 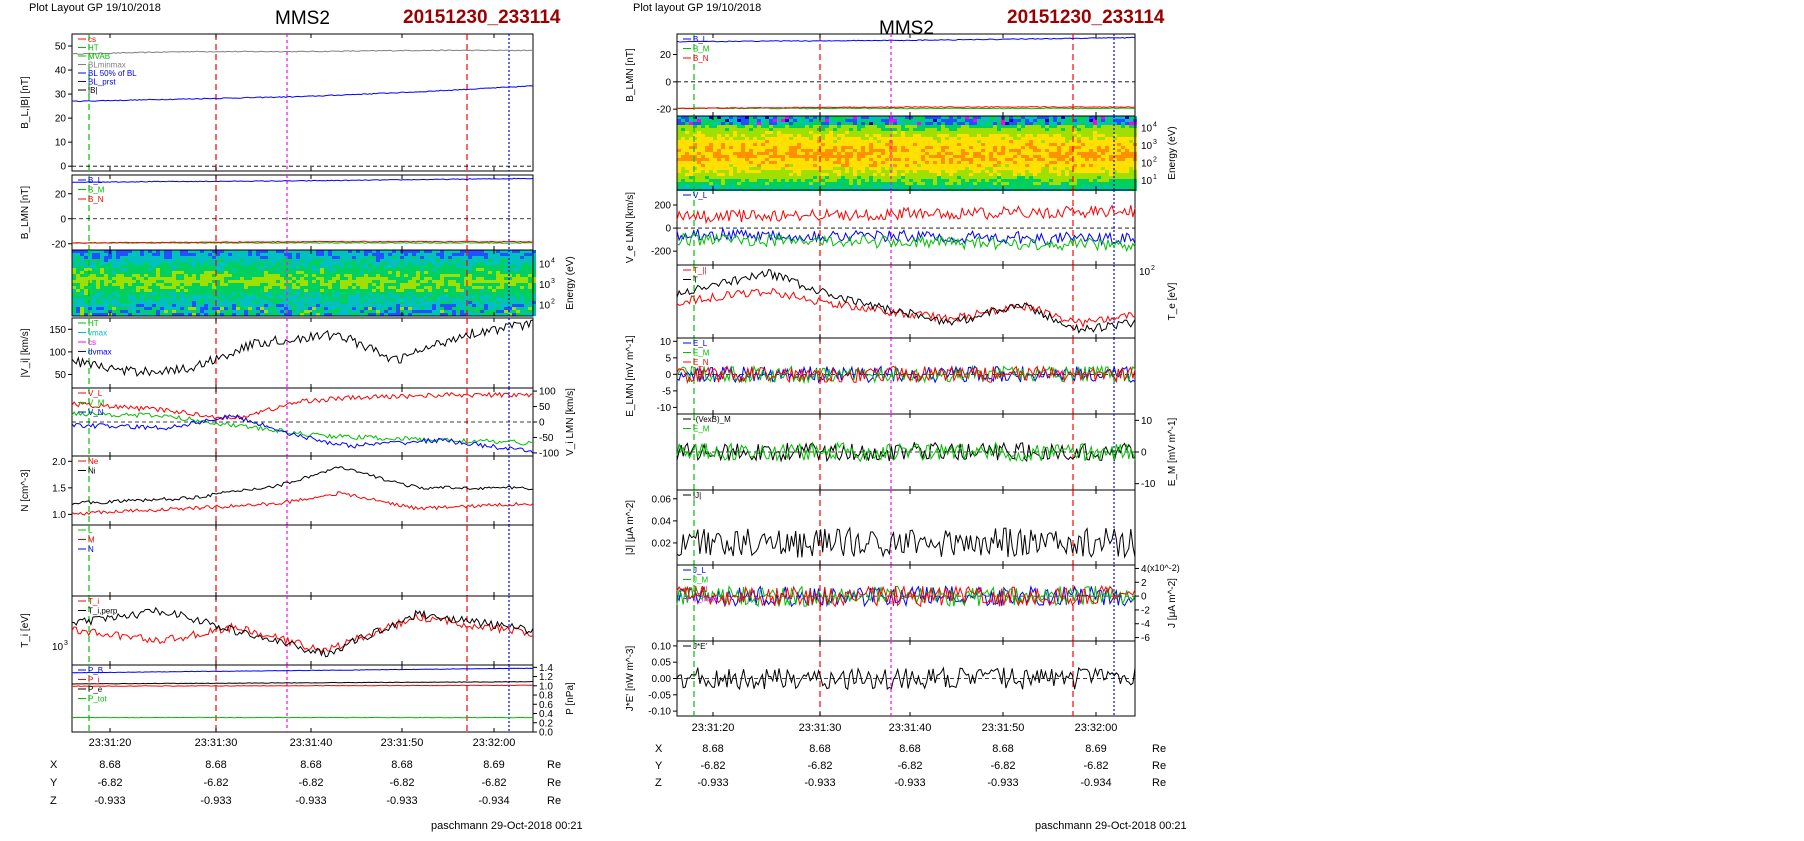 What do you see at coordinates (107, 65) in the screenshot?
I see `legend-label: BLminmax` at bounding box center [107, 65].